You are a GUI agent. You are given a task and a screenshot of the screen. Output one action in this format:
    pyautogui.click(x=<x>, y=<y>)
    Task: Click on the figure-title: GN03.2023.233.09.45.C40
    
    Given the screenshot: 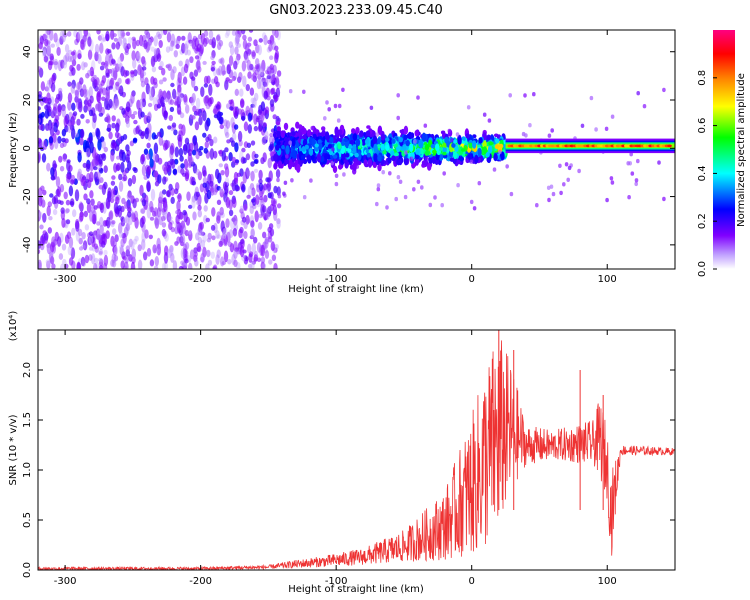 What is the action you would take?
    pyautogui.click(x=356, y=10)
    